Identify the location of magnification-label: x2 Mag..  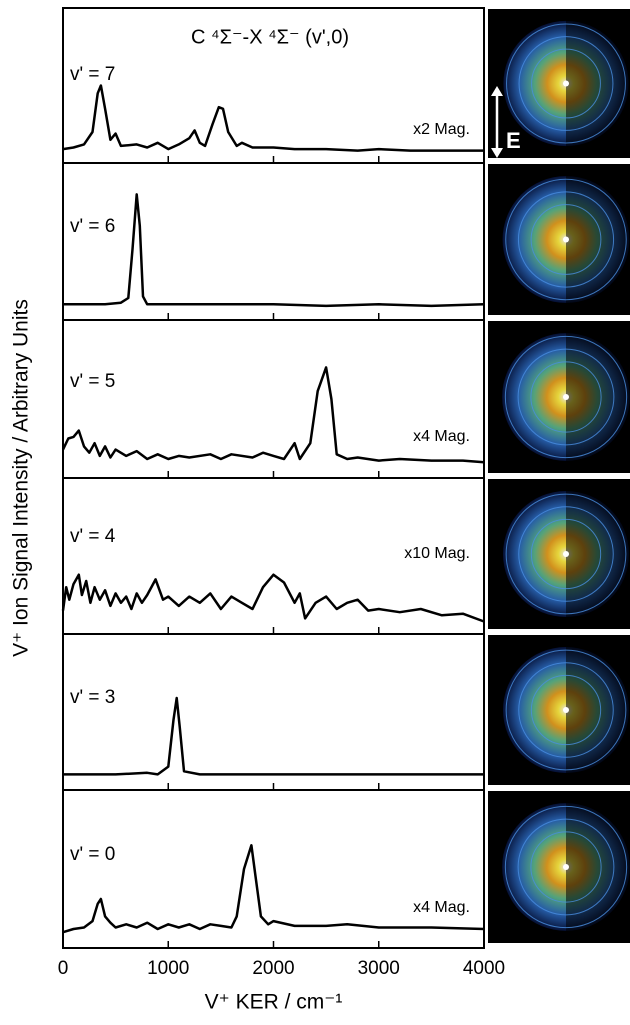
(441, 129).